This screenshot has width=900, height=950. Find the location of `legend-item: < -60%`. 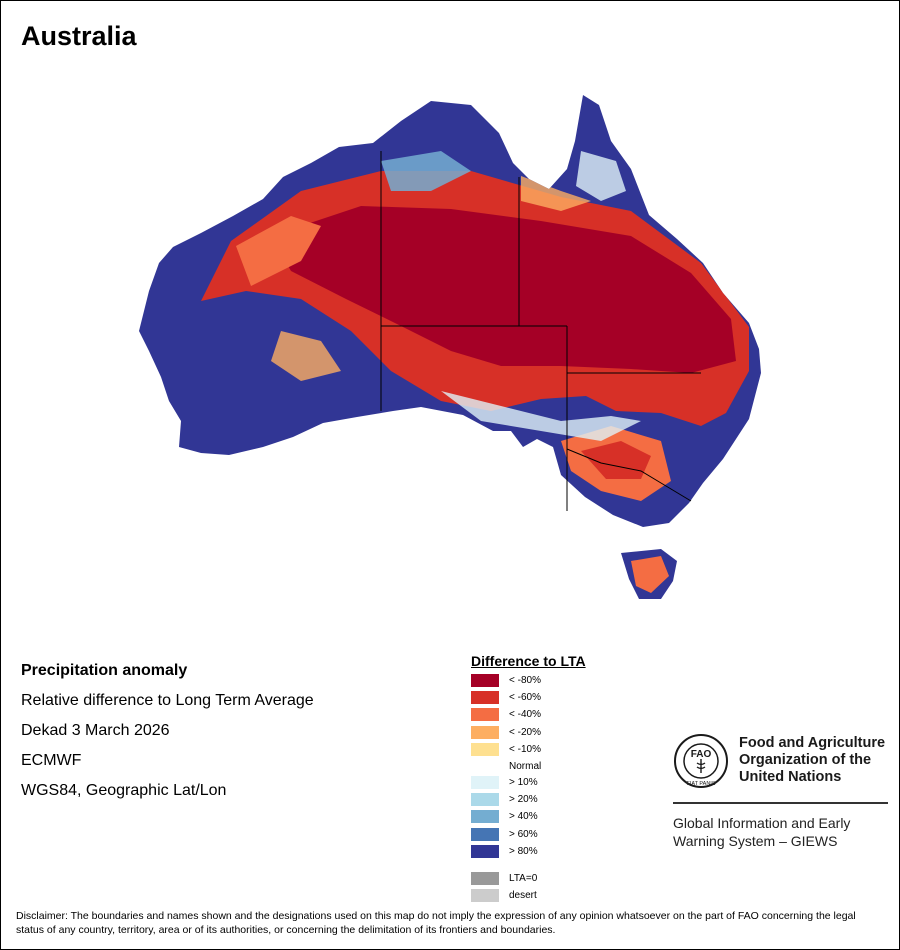

legend-item: < -60% is located at coordinates (528, 699).